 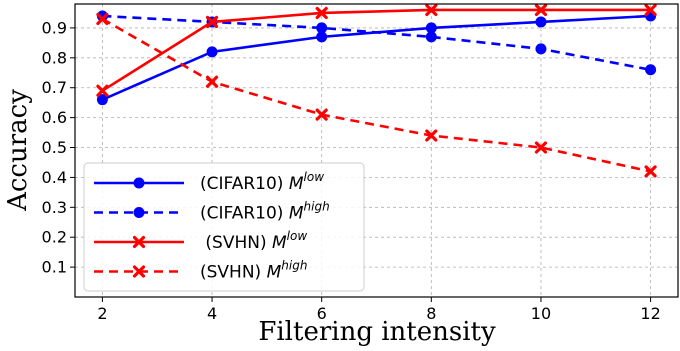 I want to click on legend-label: (SVHN) Mhigh, so click(x=253, y=271).